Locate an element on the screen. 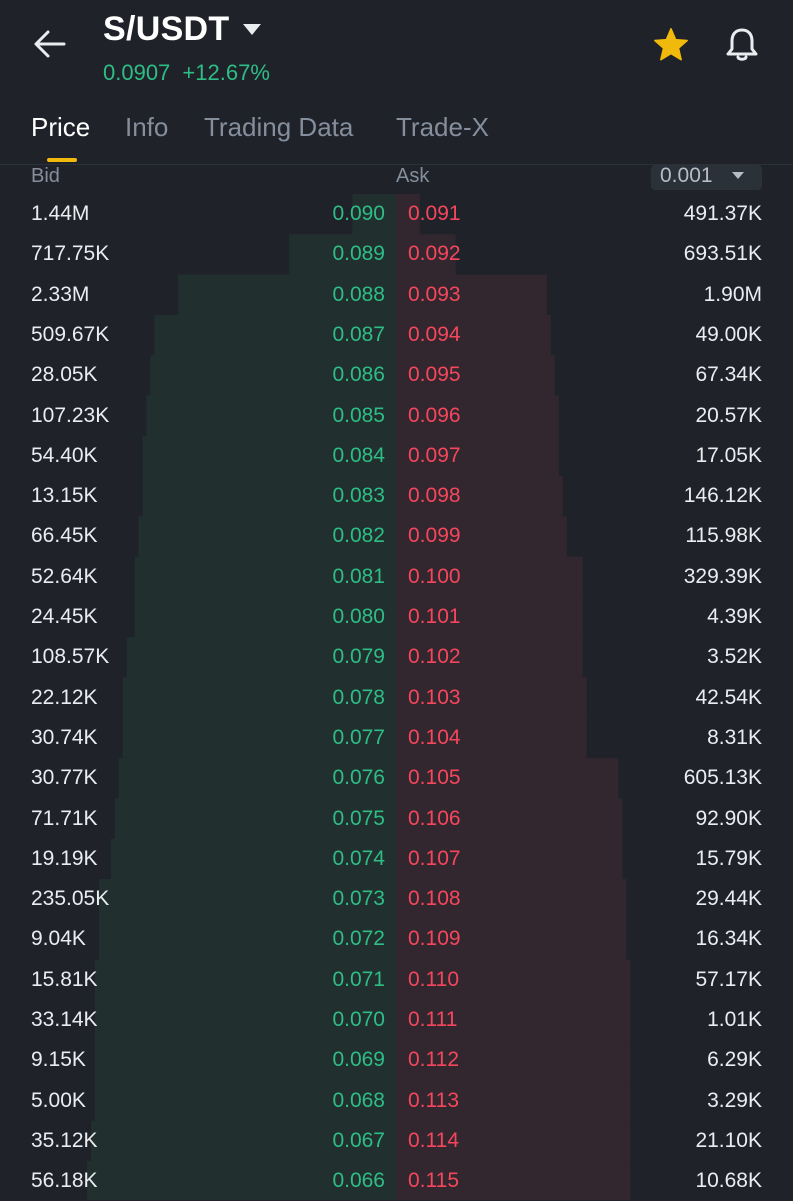  ask-price: 0.115 is located at coordinates (433, 1181).